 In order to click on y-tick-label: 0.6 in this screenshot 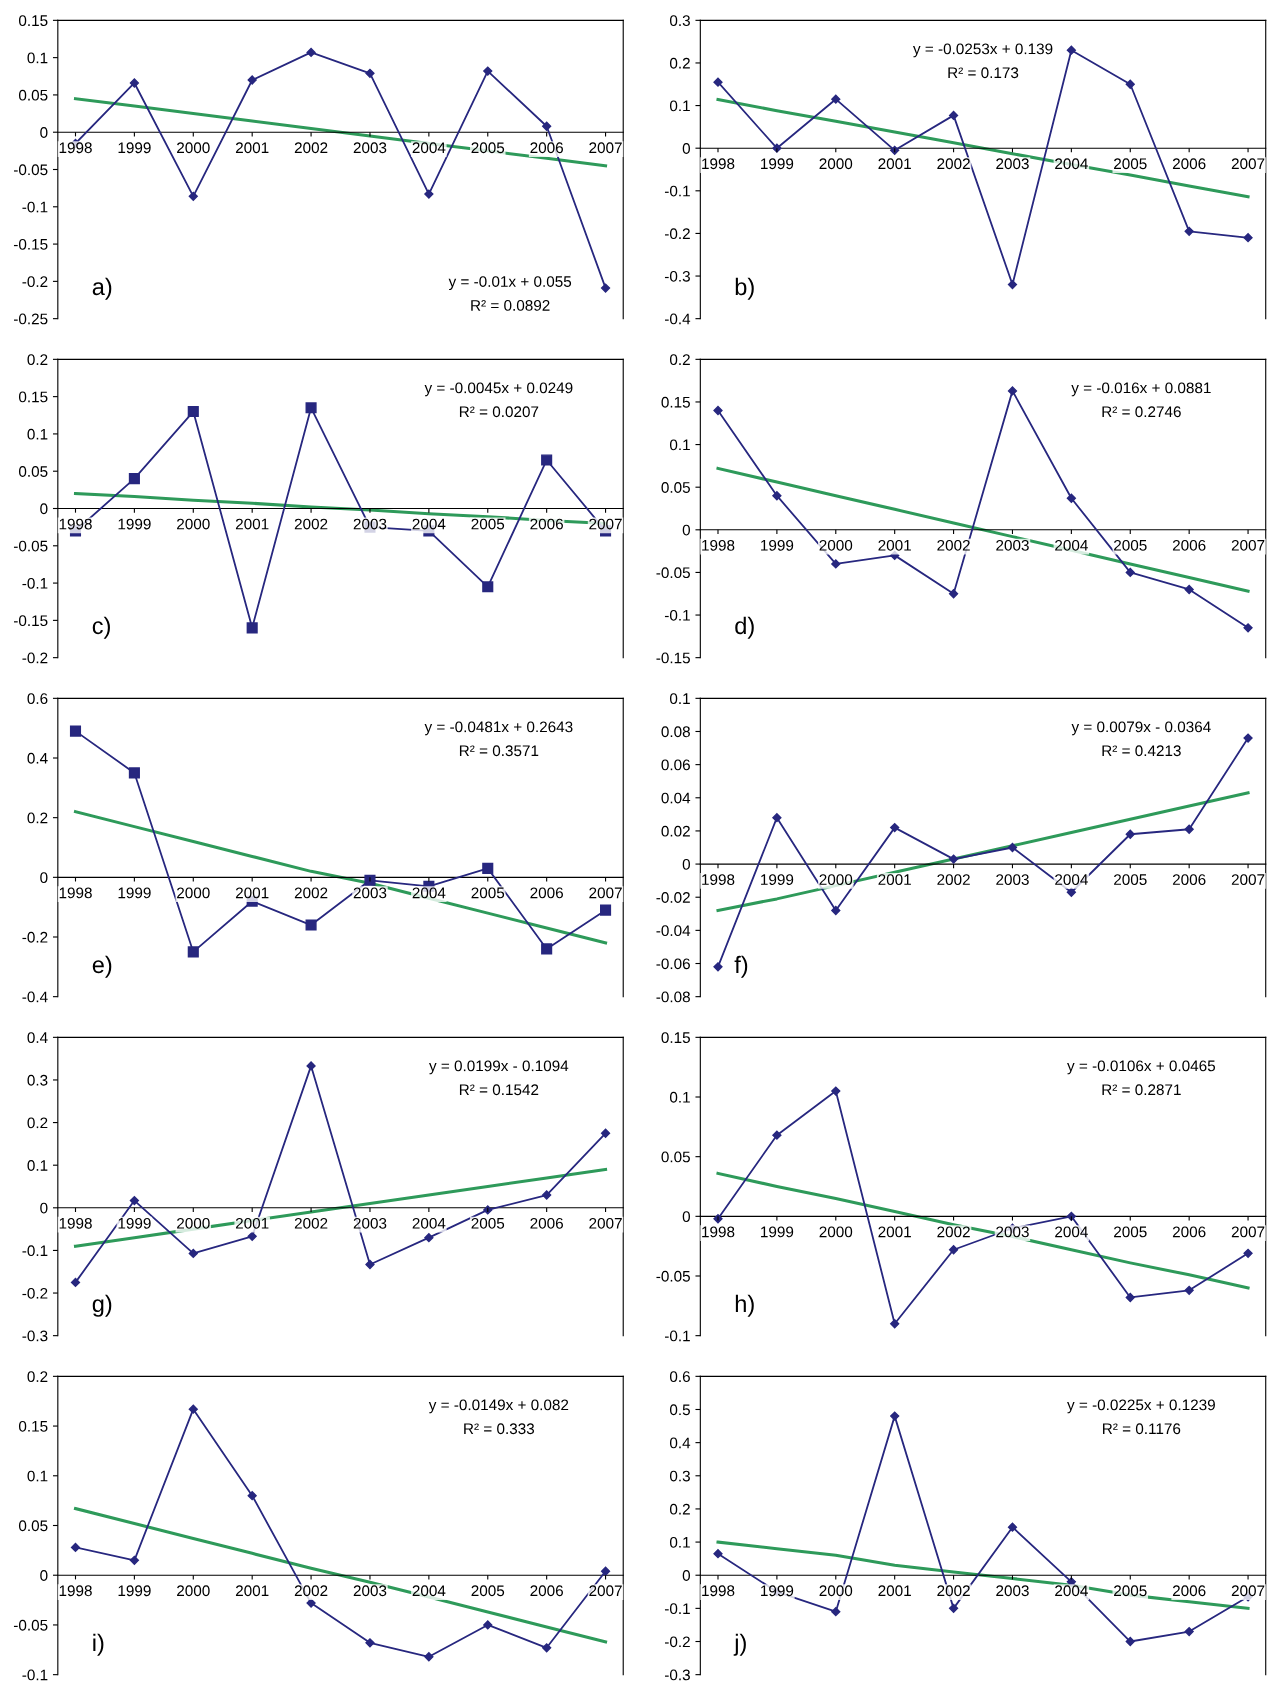, I will do `click(37, 699)`.